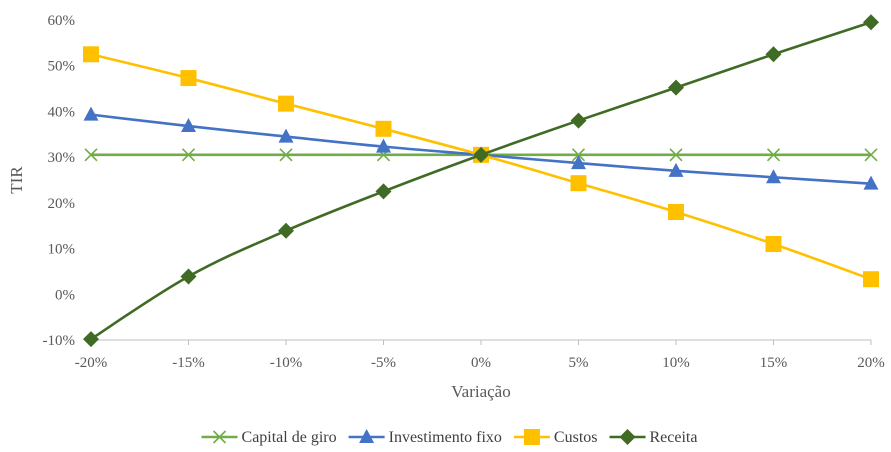 This screenshot has height=452, width=891. I want to click on y-tick-label: 50%, so click(62, 67).